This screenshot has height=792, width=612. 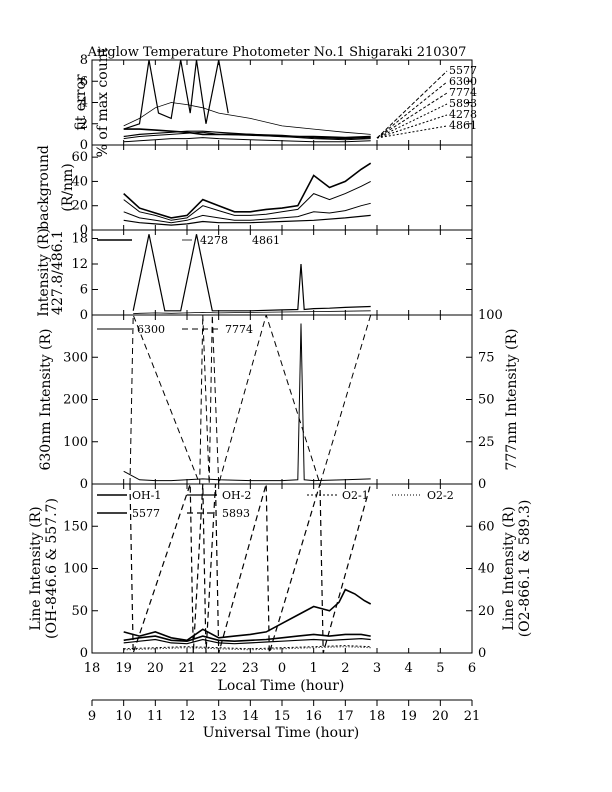 I want to click on y-tick-label: 2, so click(x=84, y=124).